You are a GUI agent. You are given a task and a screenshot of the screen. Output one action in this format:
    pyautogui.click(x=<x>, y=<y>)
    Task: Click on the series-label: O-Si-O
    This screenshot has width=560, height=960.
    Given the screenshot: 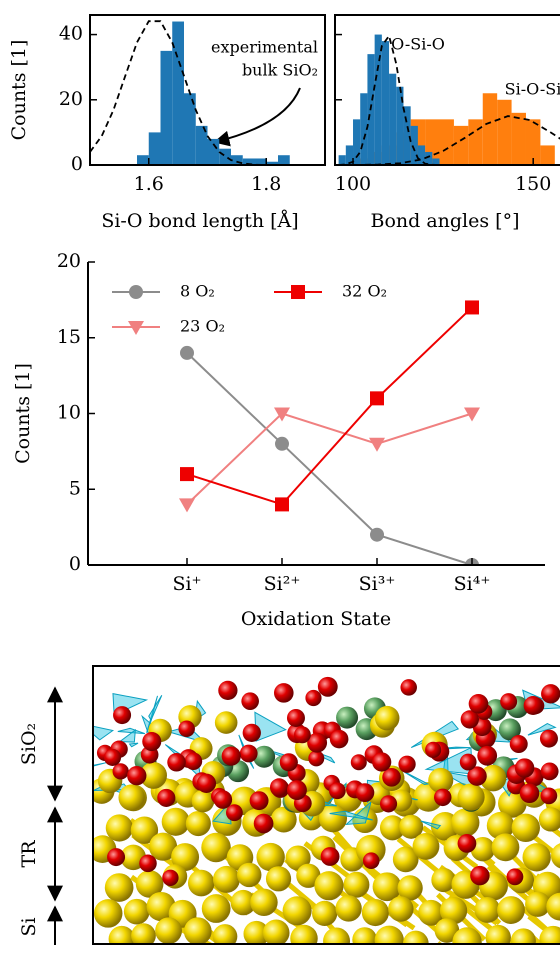 What is the action you would take?
    pyautogui.click(x=418, y=44)
    